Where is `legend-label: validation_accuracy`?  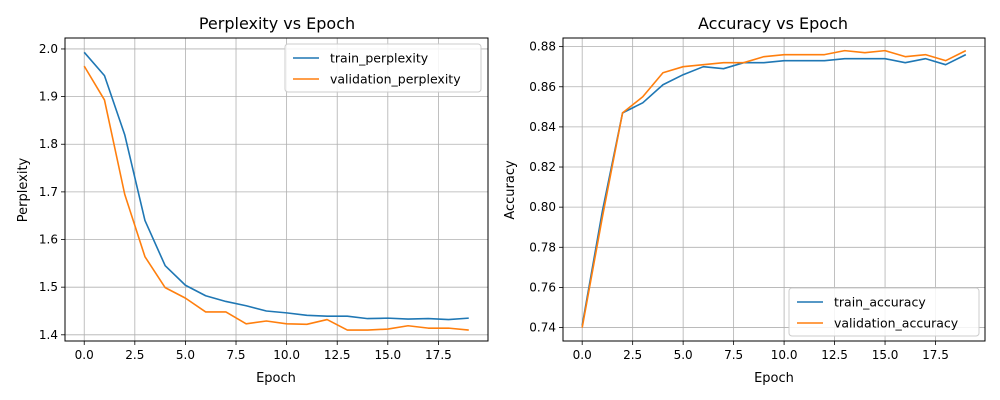
legend-label: validation_accuracy is located at coordinates (896, 323).